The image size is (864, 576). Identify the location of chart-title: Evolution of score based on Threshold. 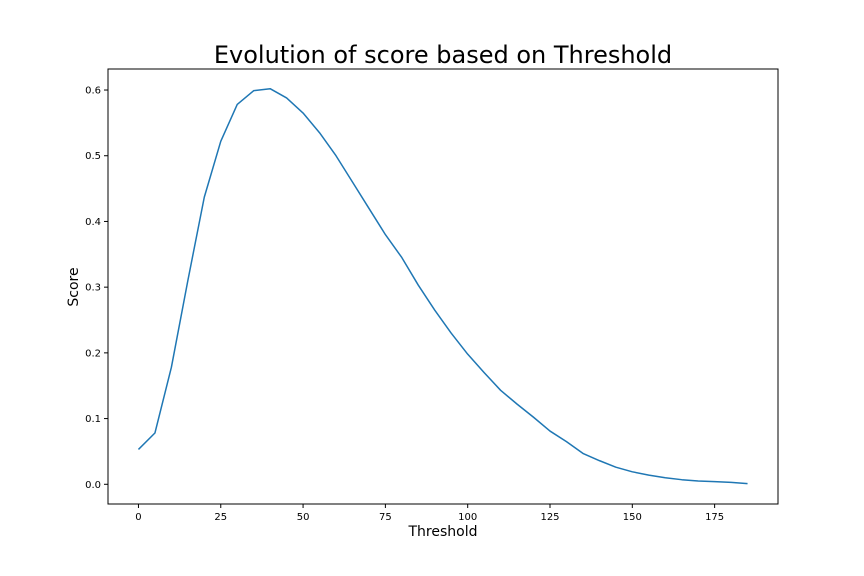
(443, 55).